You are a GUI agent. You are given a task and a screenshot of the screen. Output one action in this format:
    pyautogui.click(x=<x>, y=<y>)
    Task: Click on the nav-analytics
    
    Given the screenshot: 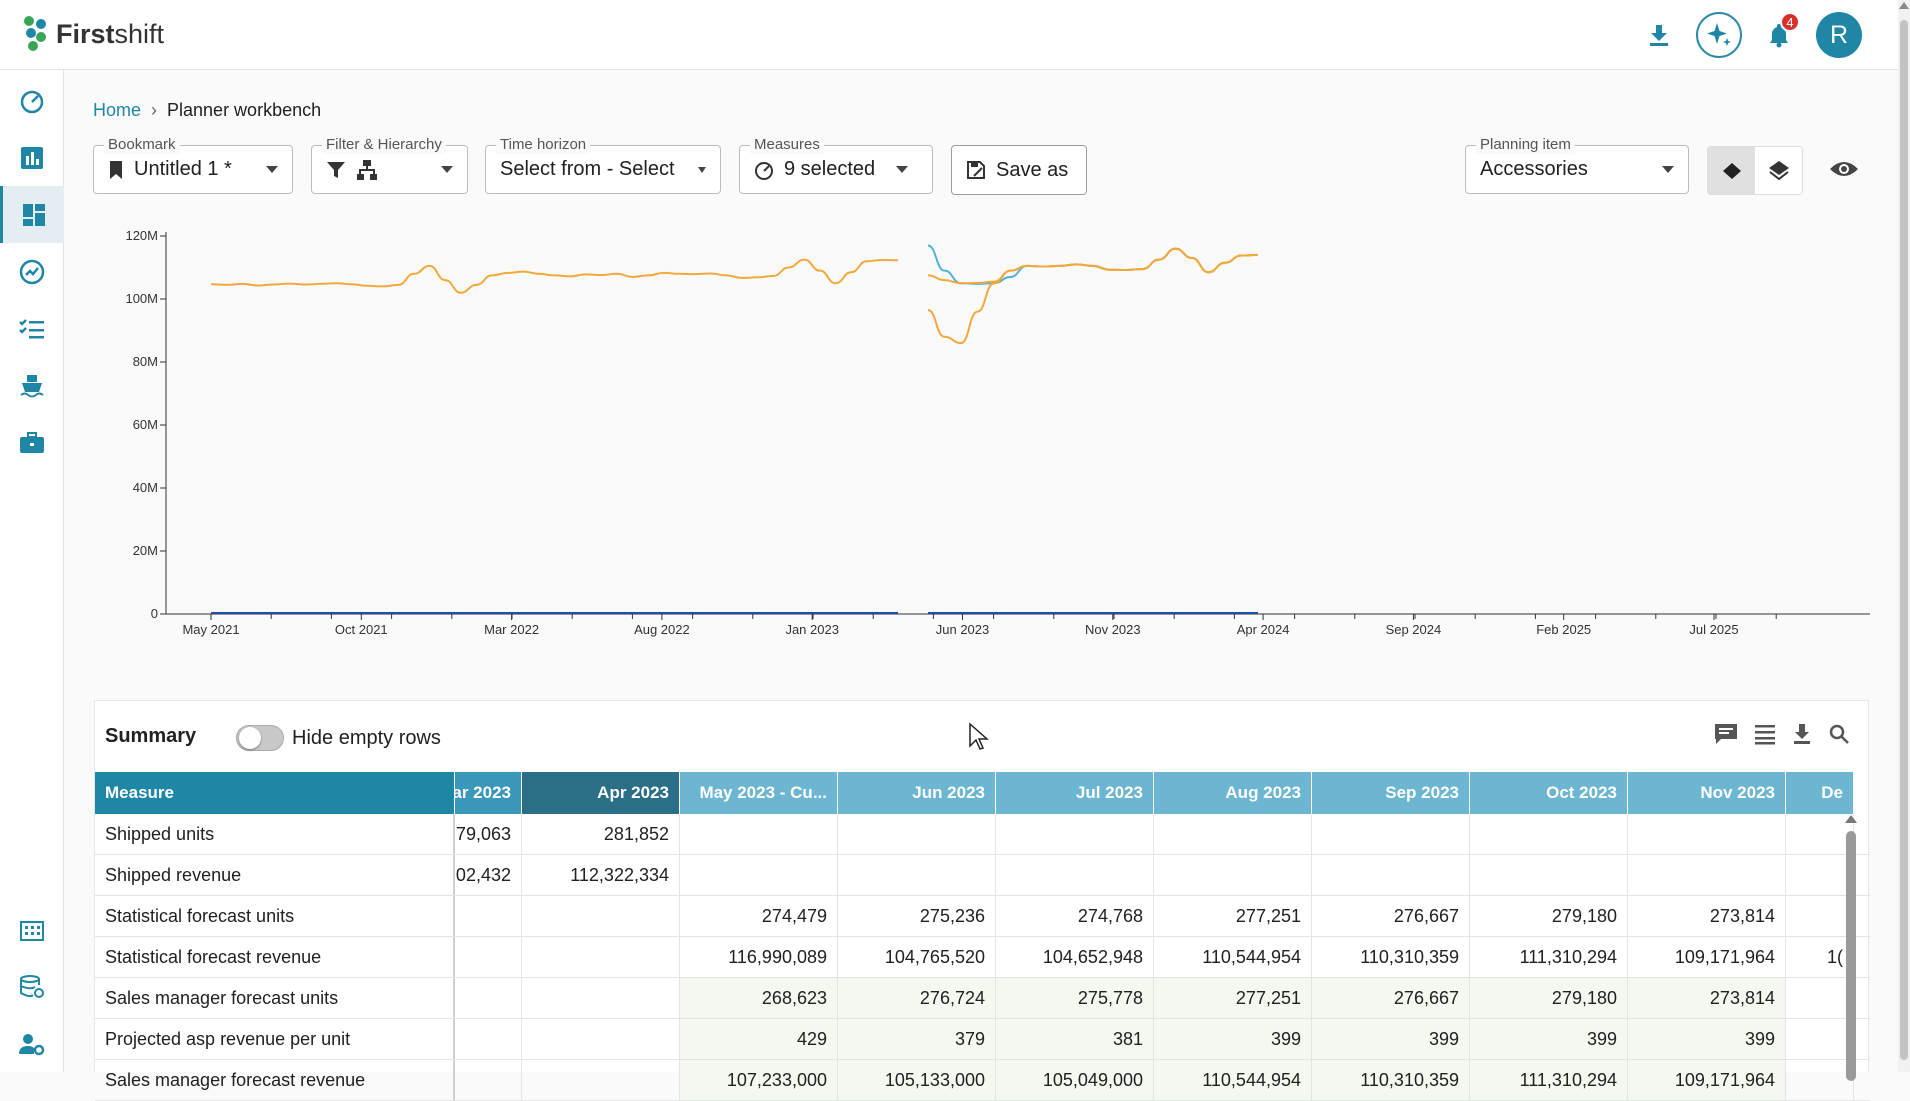 What is the action you would take?
    pyautogui.click(x=32, y=271)
    